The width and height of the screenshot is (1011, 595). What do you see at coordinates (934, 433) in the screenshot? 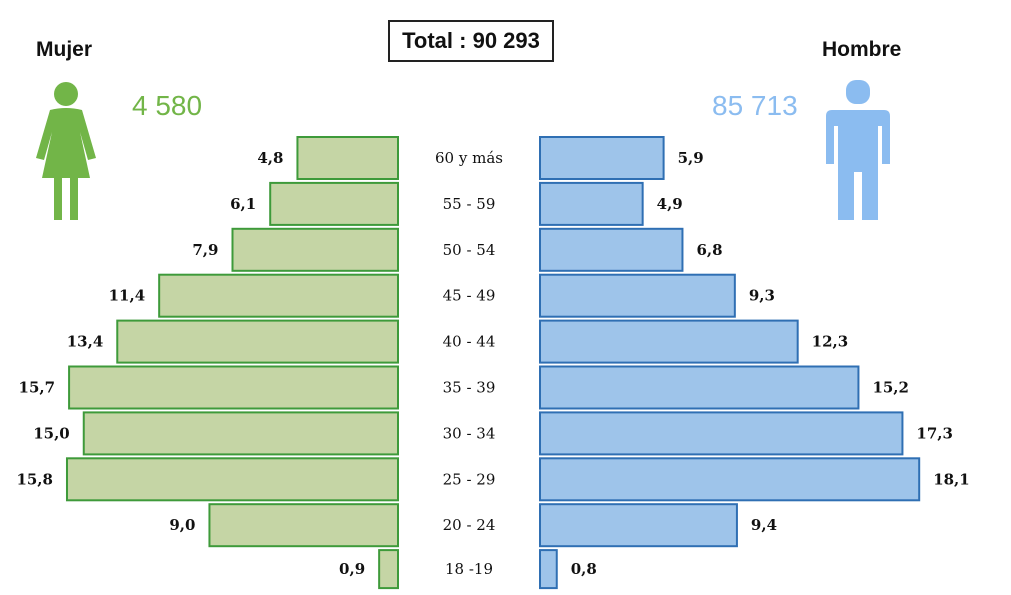
I see `male-value-label: 17,3` at bounding box center [934, 433].